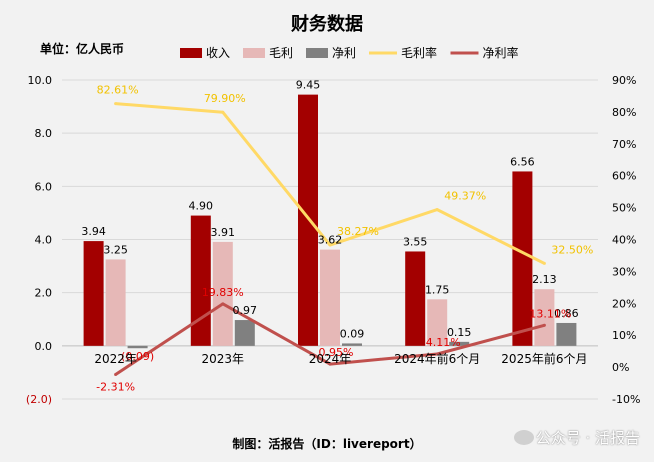  Describe the element at coordinates (624, 144) in the screenshot. I see `y2-tick-label: 70%` at that location.